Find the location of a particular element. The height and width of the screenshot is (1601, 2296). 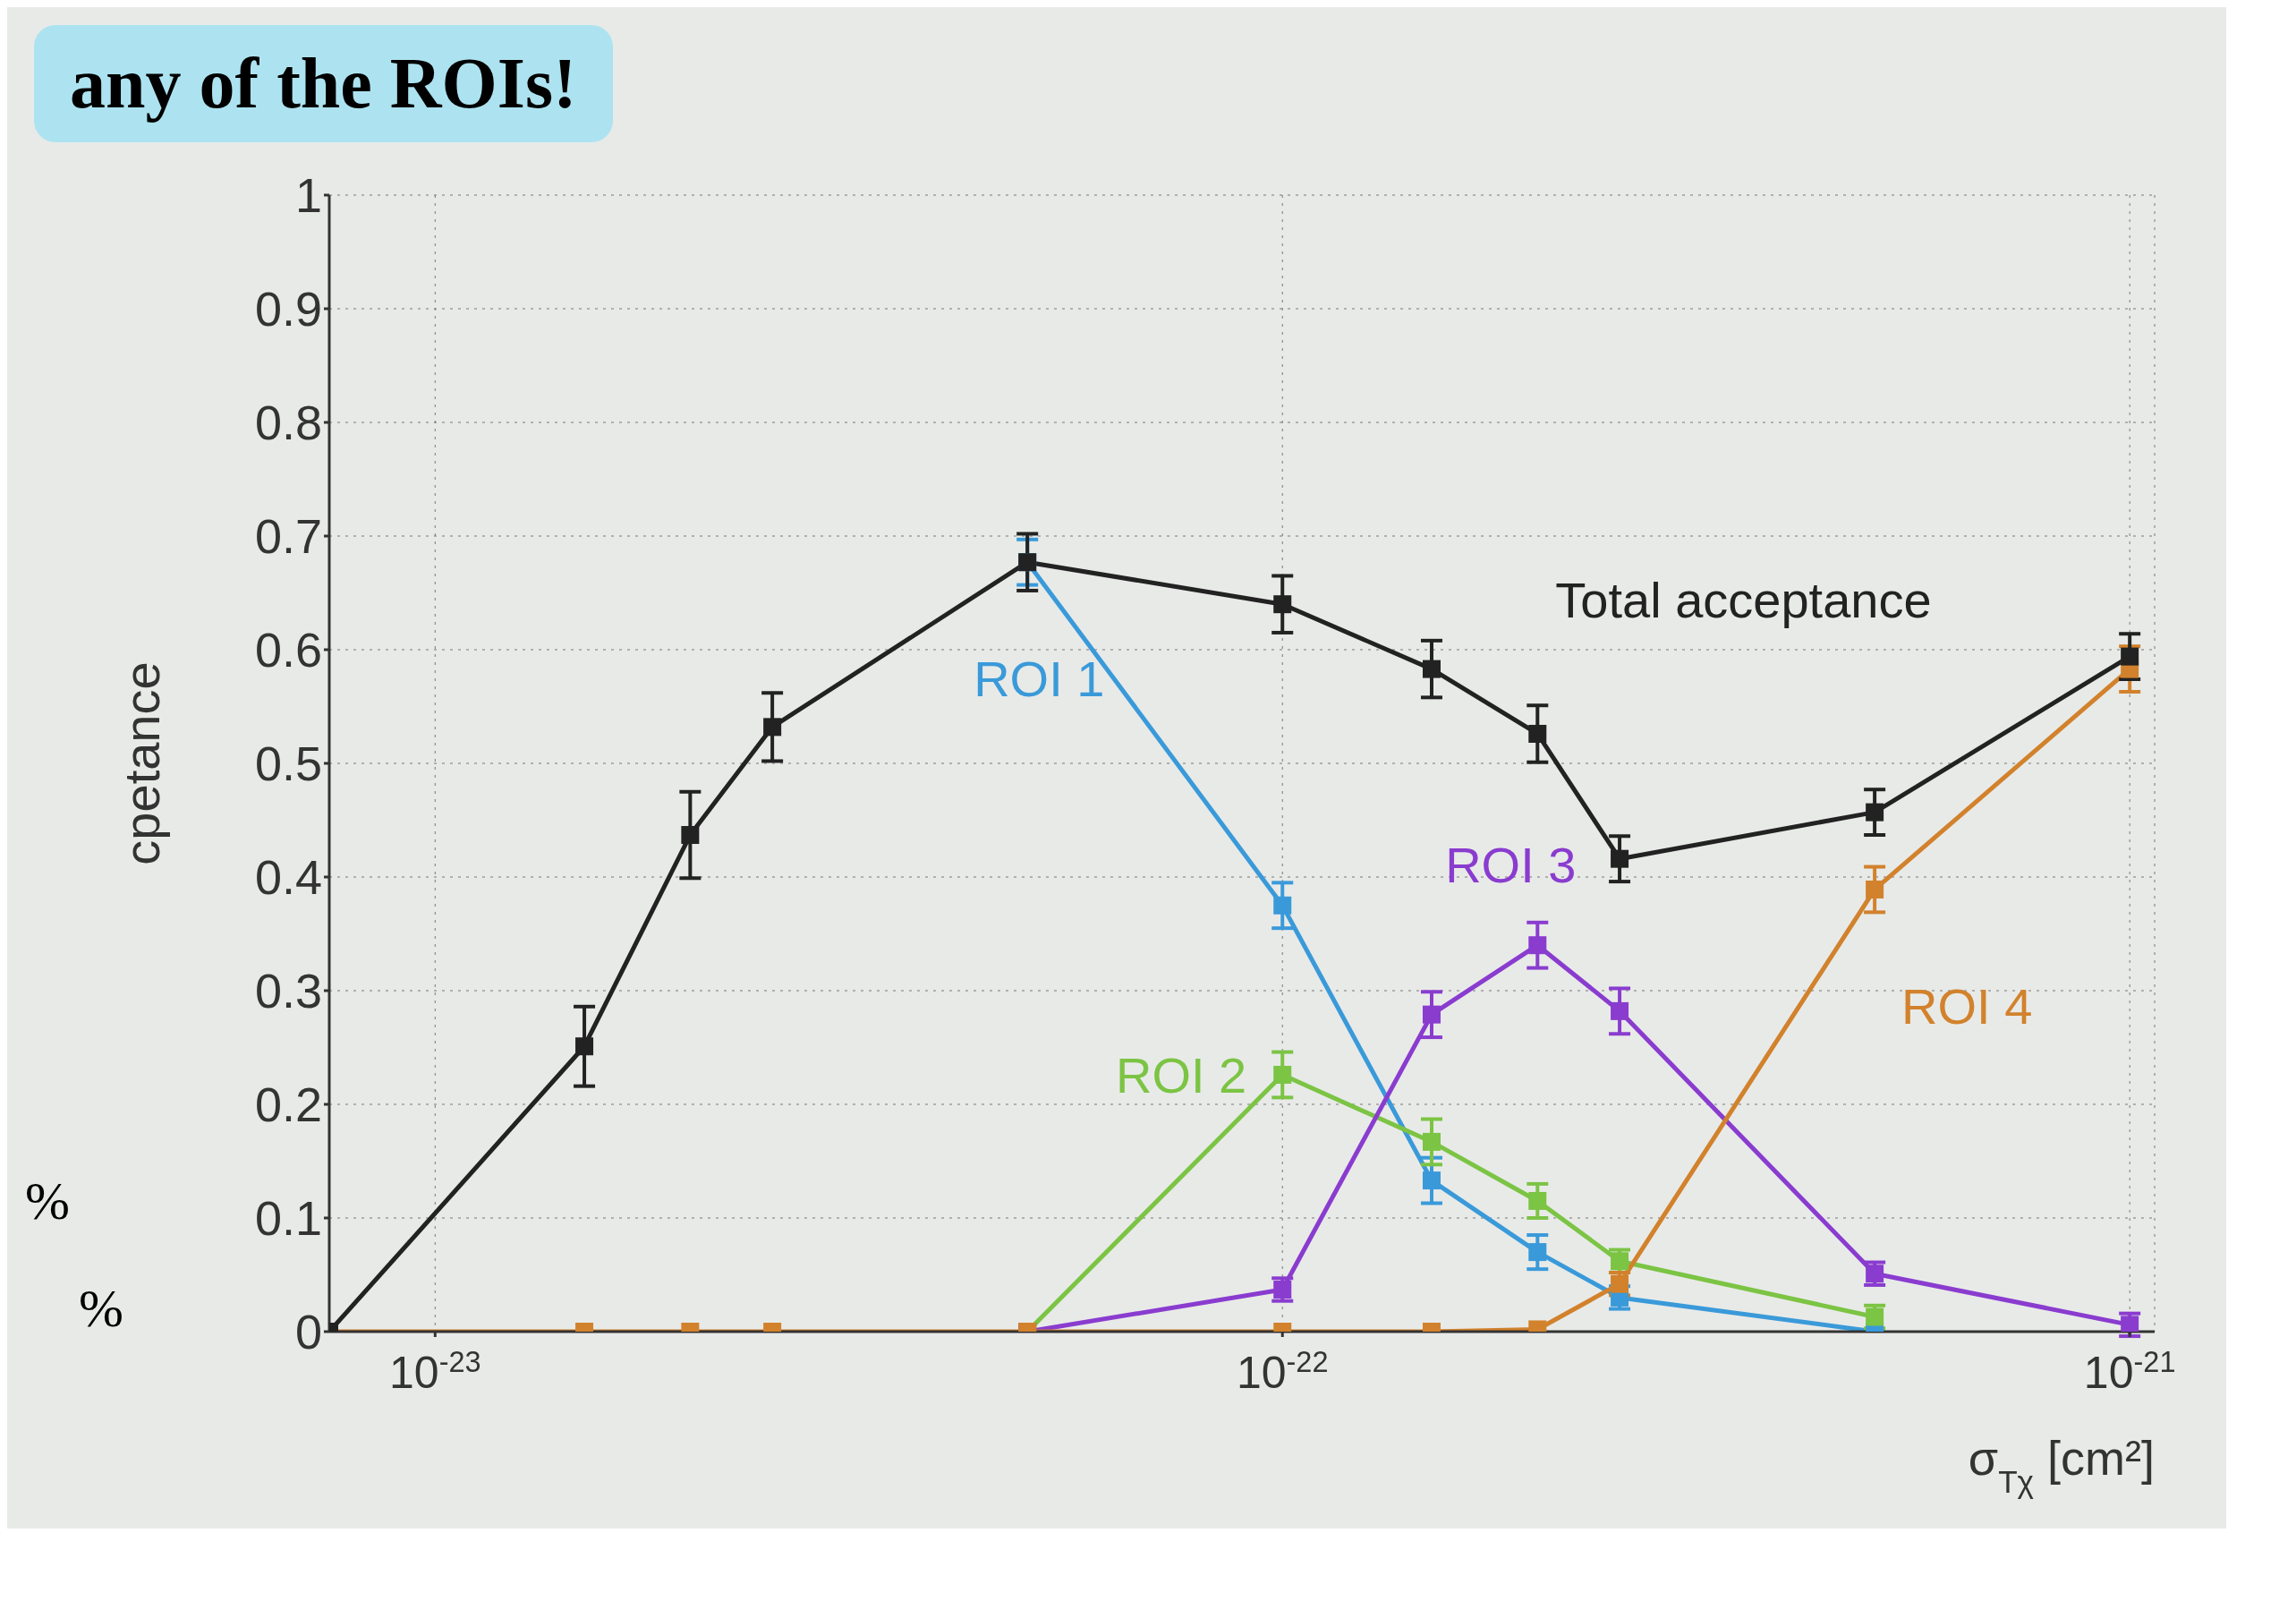

y-tick-label: 1 is located at coordinates (308, 195).